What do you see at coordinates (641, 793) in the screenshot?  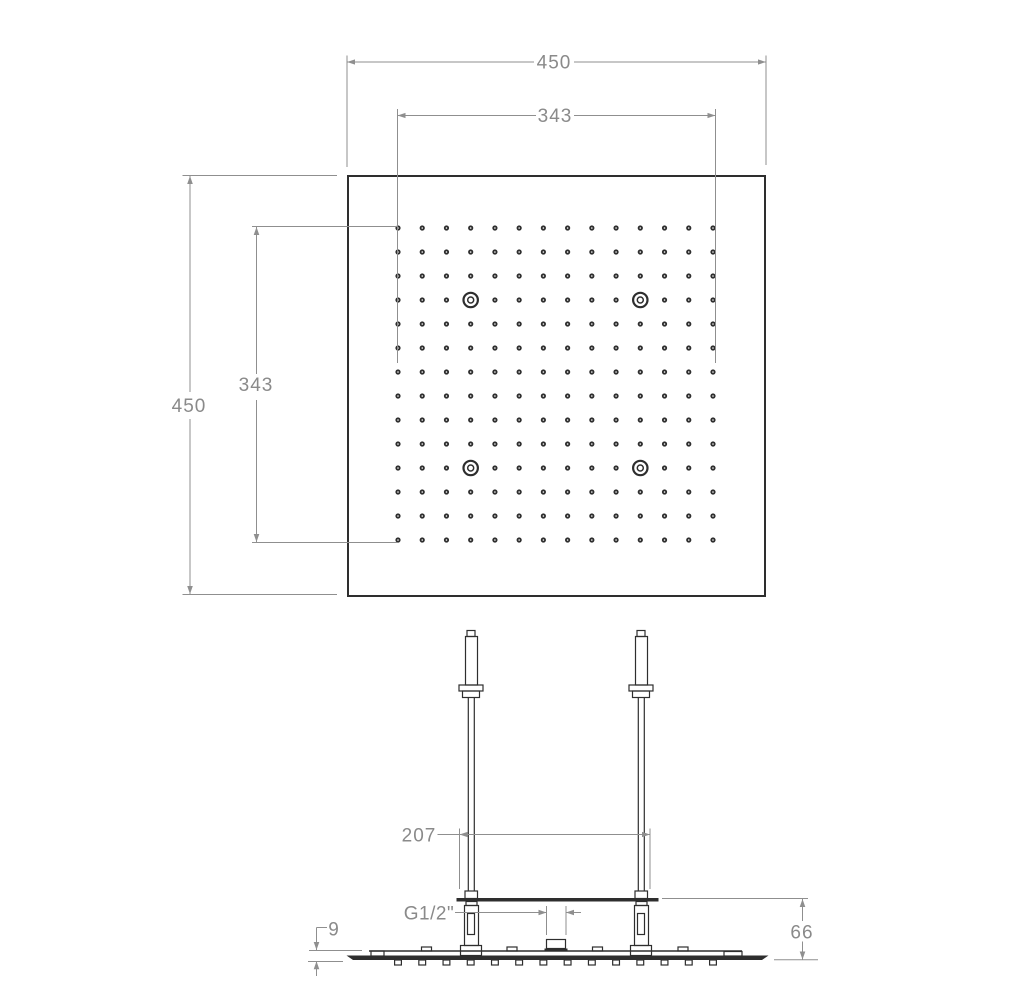 I see `supply-pipe-right` at bounding box center [641, 793].